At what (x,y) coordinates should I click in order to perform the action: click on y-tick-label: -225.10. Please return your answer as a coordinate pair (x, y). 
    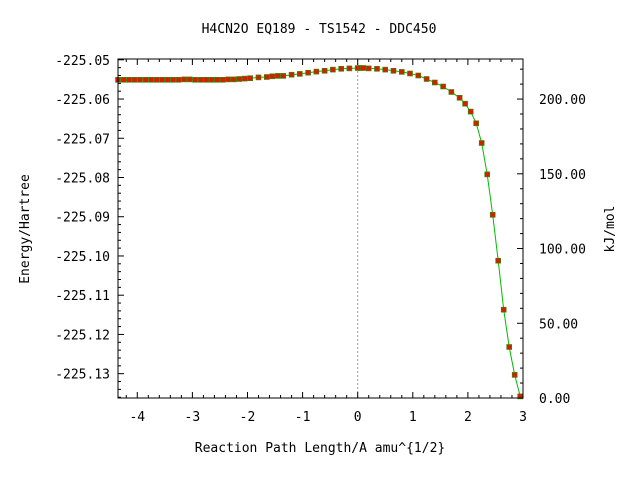
    Looking at the image, I should click on (82, 257).